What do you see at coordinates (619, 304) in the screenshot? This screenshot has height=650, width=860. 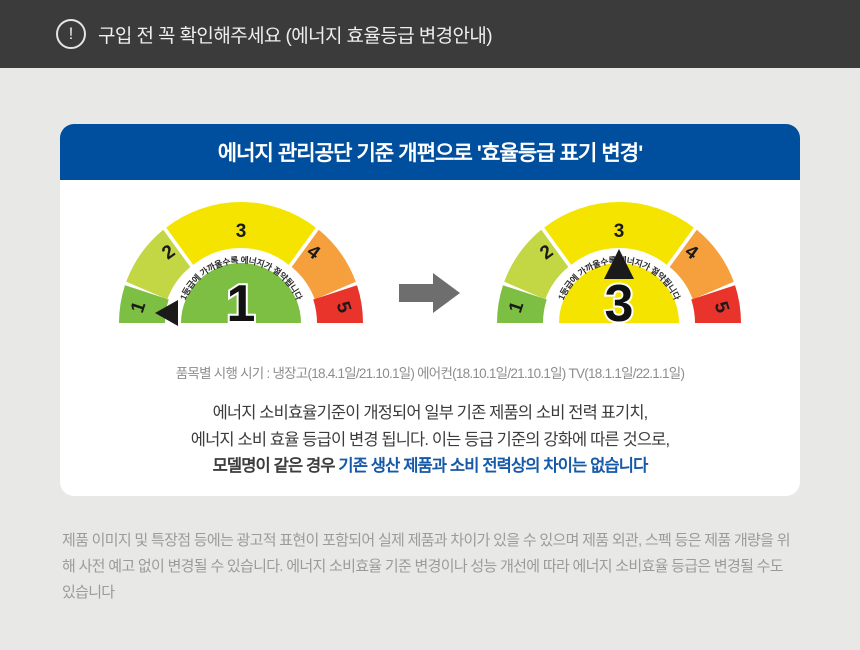 I see `after-grade-number: 3` at bounding box center [619, 304].